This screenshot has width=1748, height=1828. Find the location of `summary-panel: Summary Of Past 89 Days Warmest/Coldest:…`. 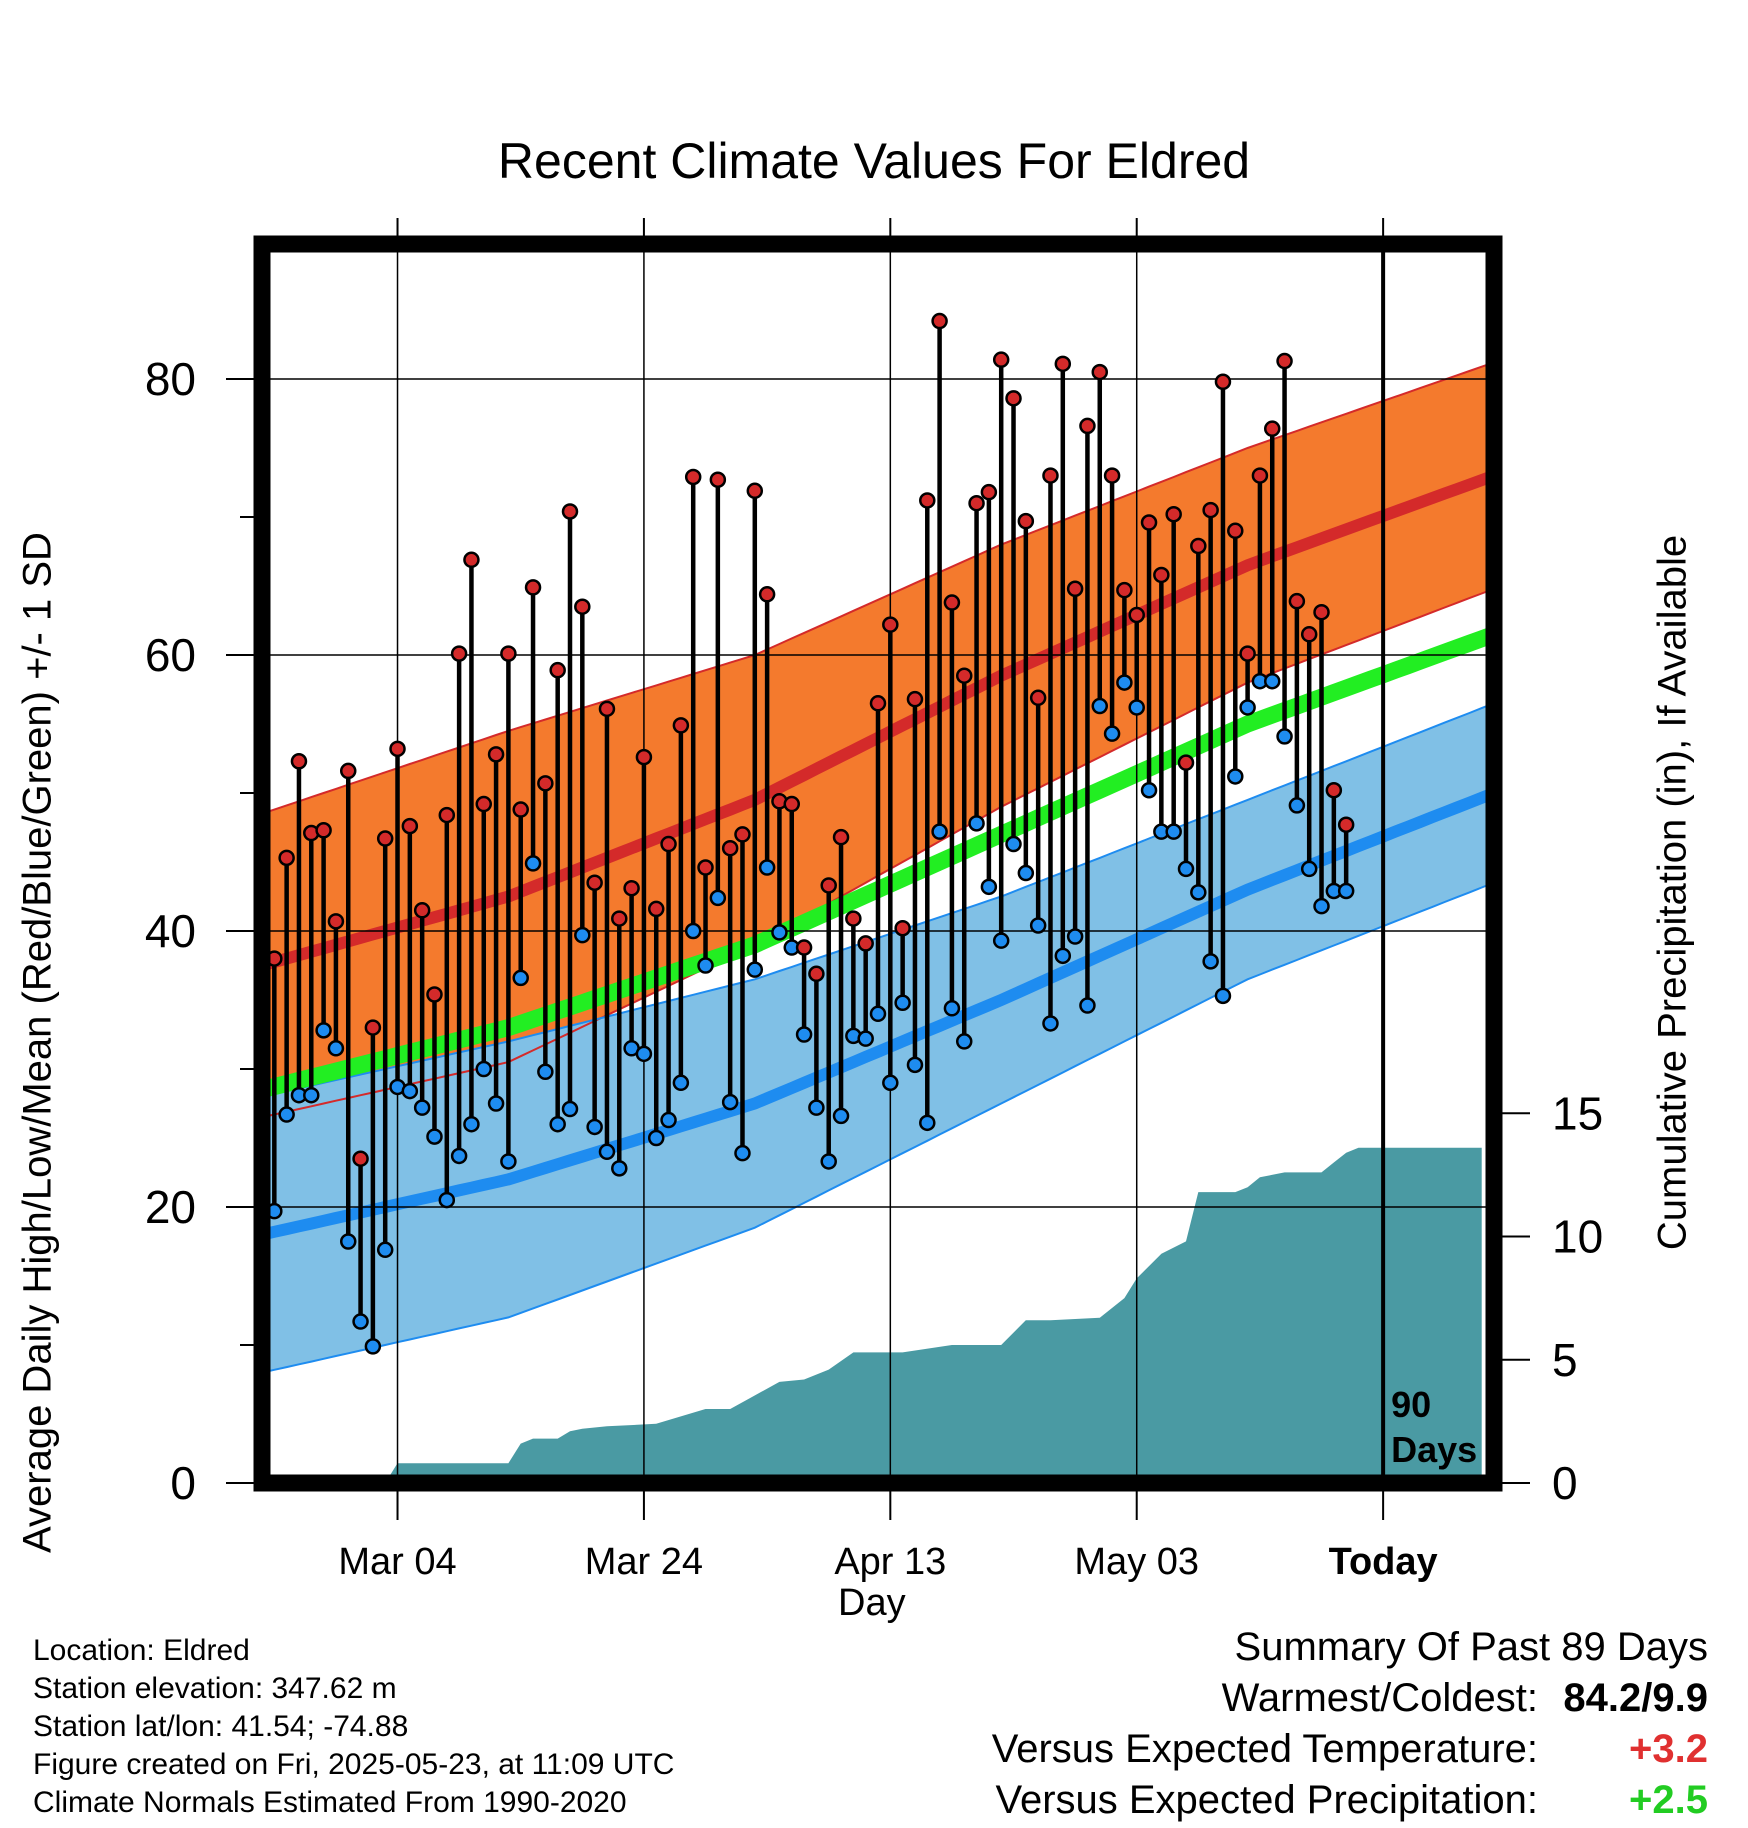

summary-panel: Summary Of Past 89 Days Warmest/Coldest:… is located at coordinates (1350, 1724).